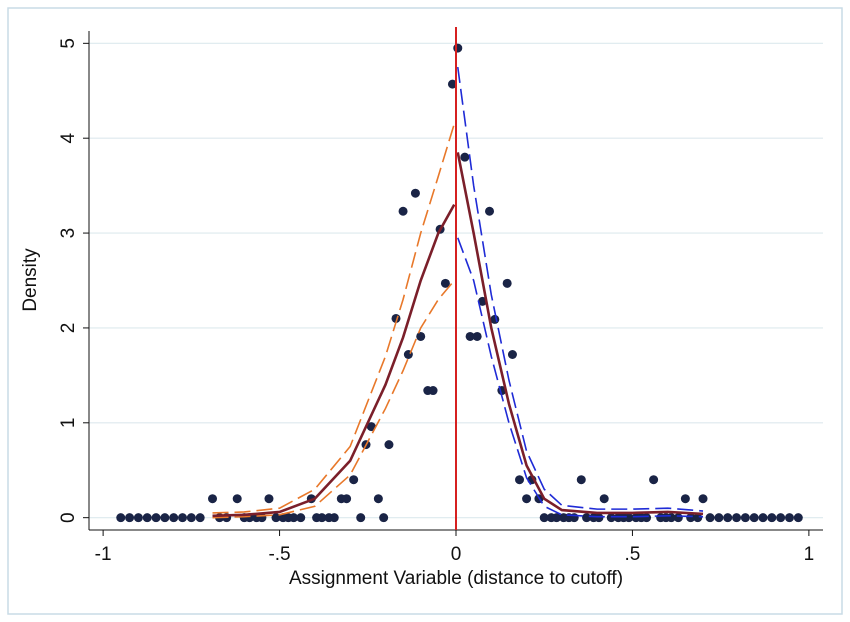 This screenshot has width=850, height=622. I want to click on y-tick-label: 3, so click(68, 233).